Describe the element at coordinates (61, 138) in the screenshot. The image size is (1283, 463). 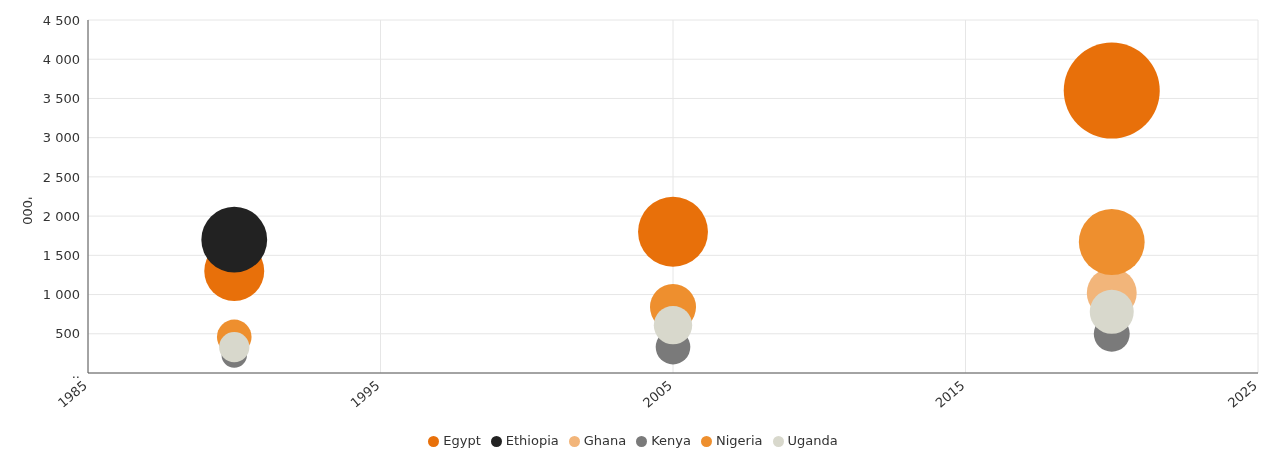
I see `y-tick-label: 3 000` at that location.